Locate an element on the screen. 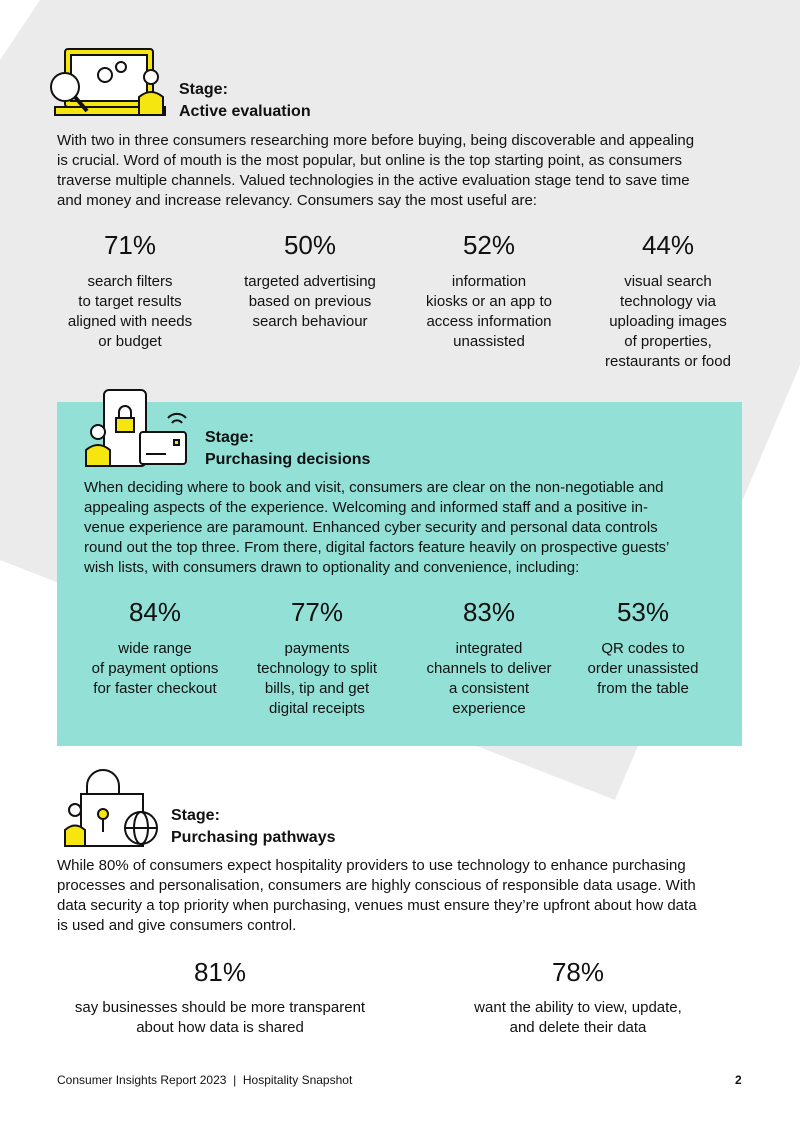 Image resolution: width=800 pixels, height=1130 pixels. stat-value: 83% is located at coordinates (489, 612).